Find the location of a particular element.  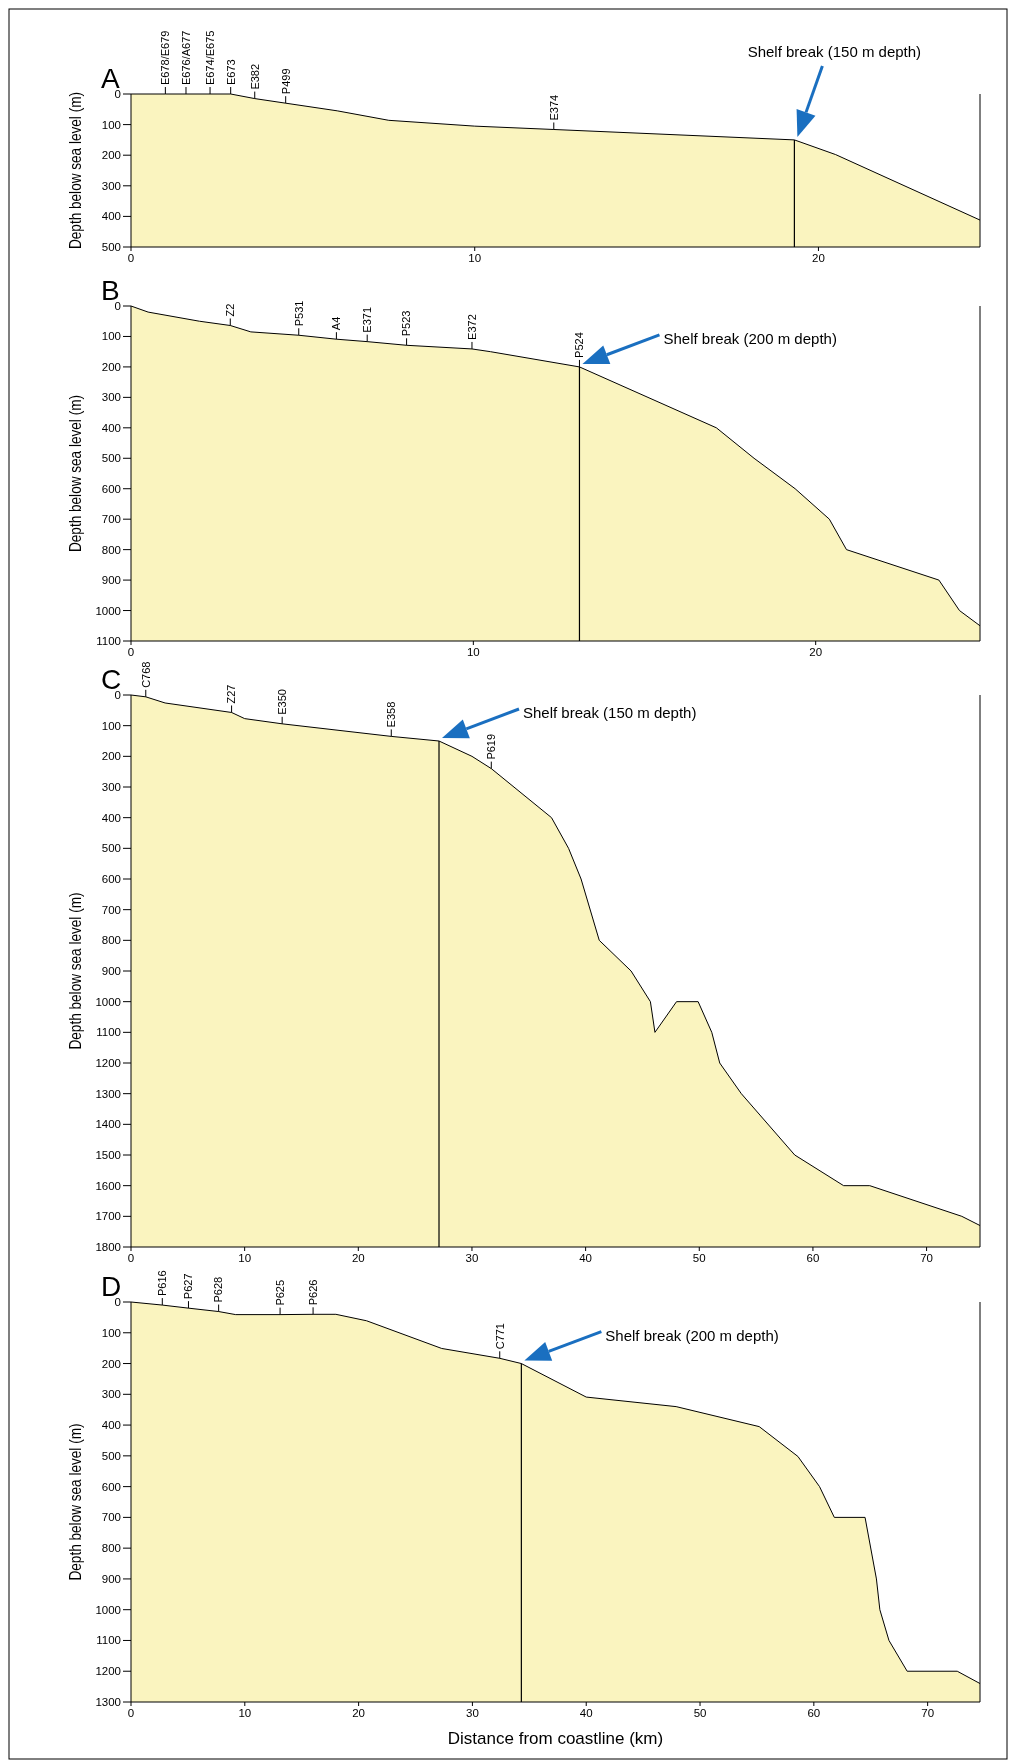

annotation: E371 is located at coordinates (367, 319).